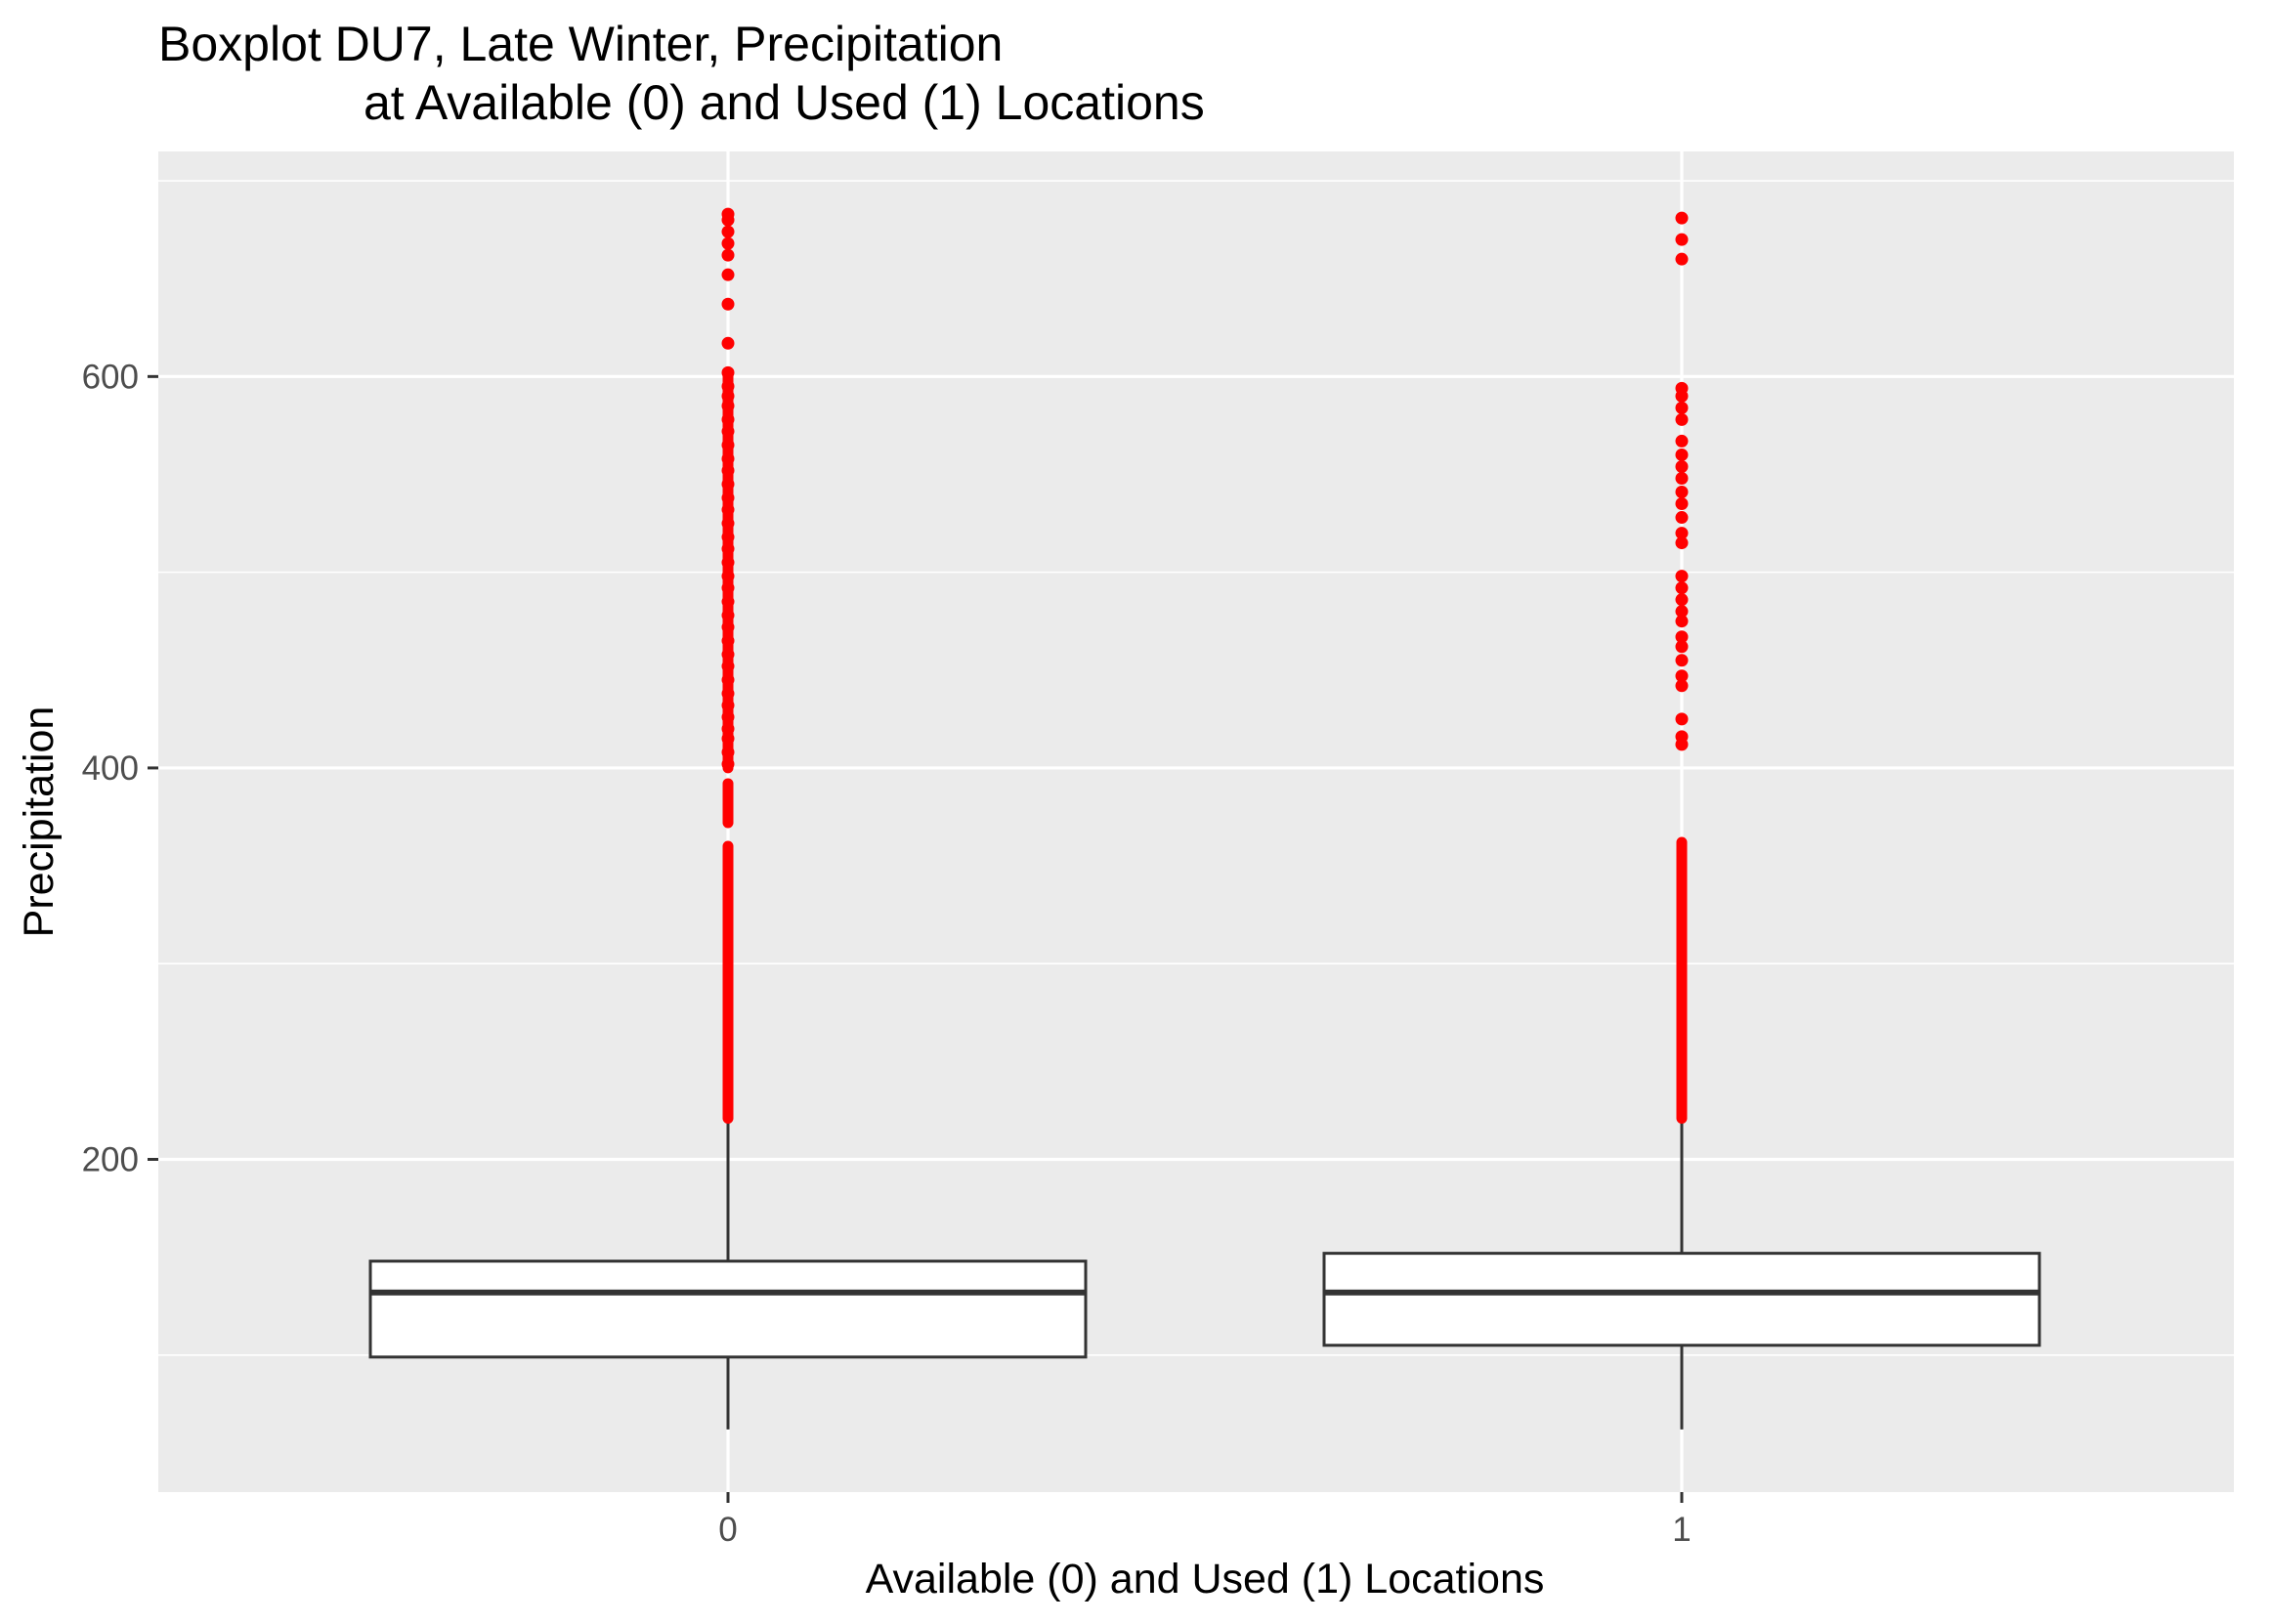 The image size is (2271, 1624). What do you see at coordinates (727, 1530) in the screenshot?
I see `x-tick-label: 0` at bounding box center [727, 1530].